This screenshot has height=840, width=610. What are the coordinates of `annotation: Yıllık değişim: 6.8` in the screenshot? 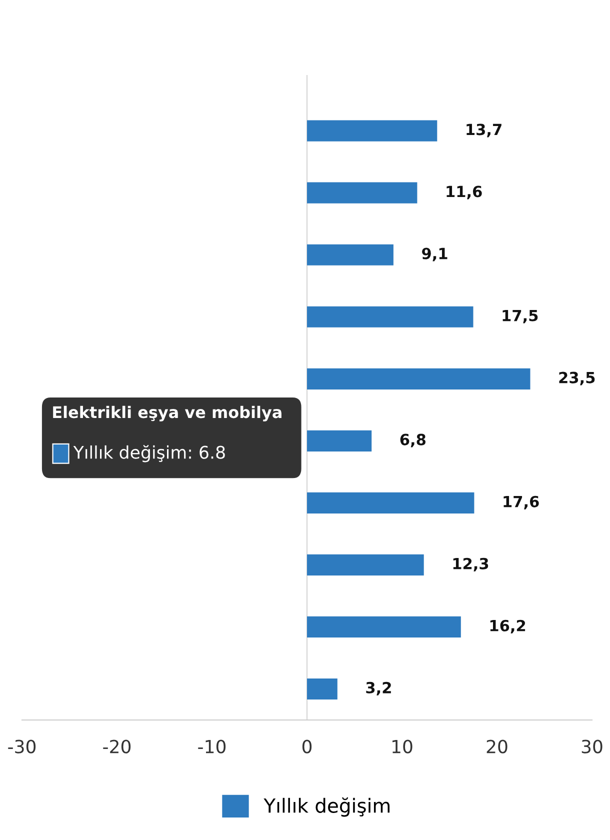 It's located at (149, 453).